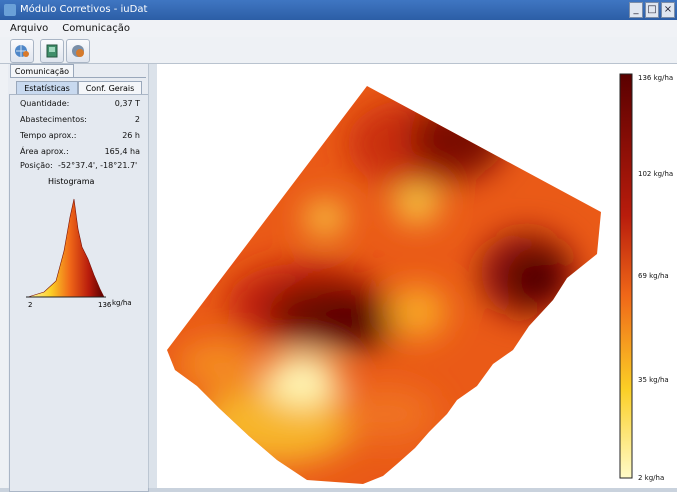 Image resolution: width=677 pixels, height=492 pixels. What do you see at coordinates (668, 10) in the screenshot?
I see `close-button: ×` at bounding box center [668, 10].